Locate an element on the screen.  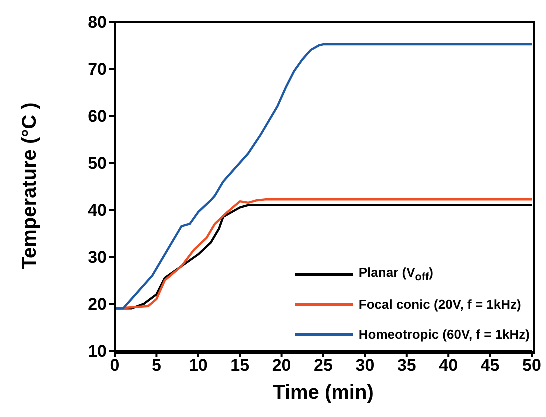
y-tick-label: 60 is located at coordinates (97, 116).